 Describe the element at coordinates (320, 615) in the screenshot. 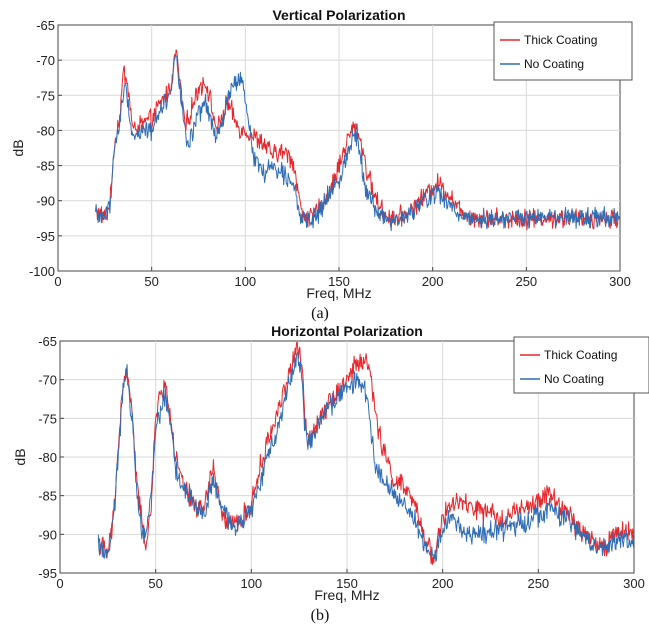

I see `caption-b: (b)` at that location.